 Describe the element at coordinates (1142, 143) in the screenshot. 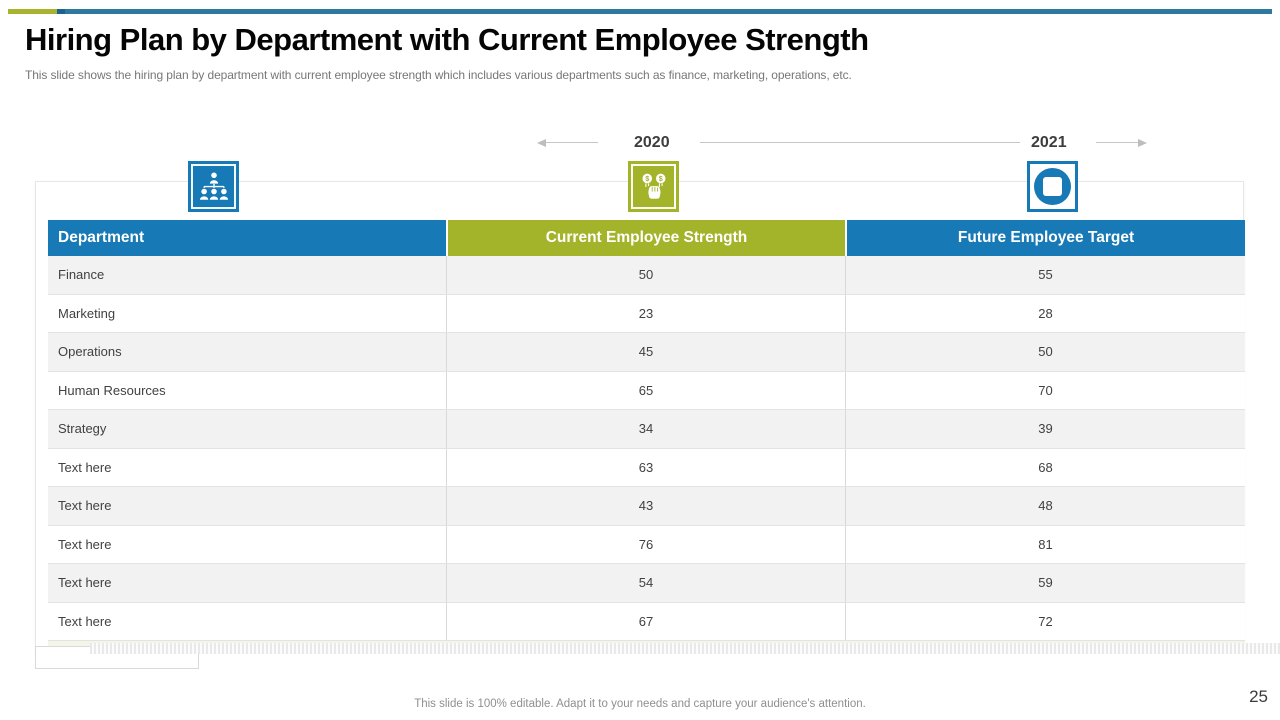

I see `timeline-arrow-right-icon` at that location.